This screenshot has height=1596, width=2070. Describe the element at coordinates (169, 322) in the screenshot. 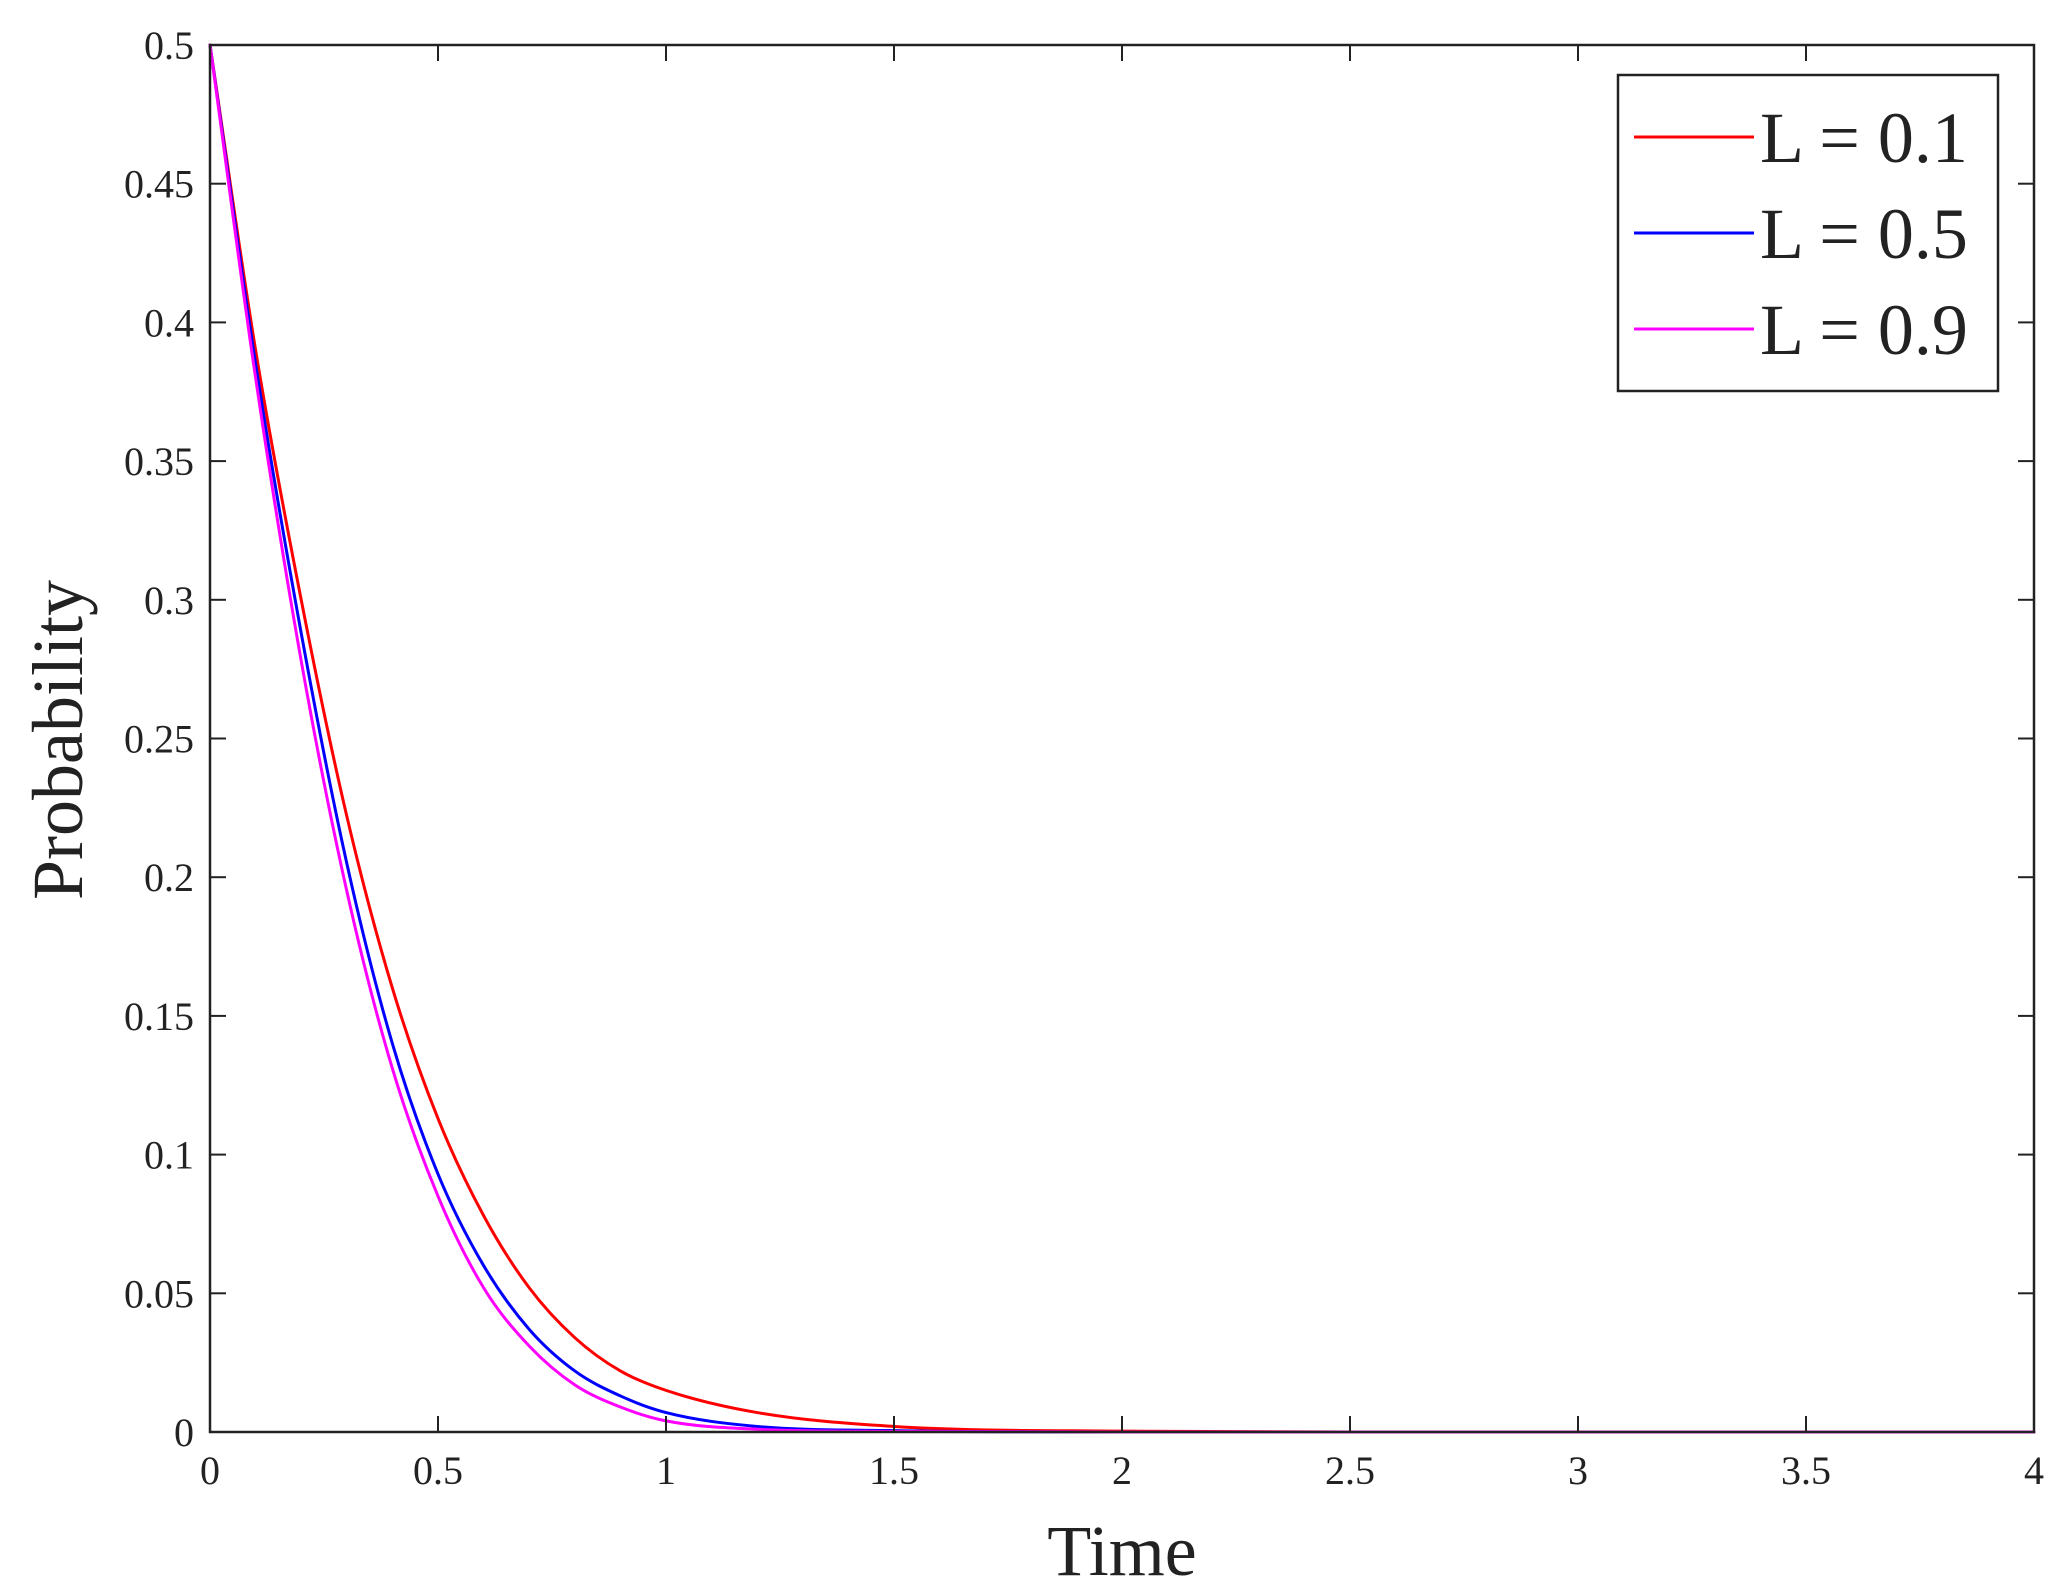

I see `y-tick-label: 0.4` at that location.